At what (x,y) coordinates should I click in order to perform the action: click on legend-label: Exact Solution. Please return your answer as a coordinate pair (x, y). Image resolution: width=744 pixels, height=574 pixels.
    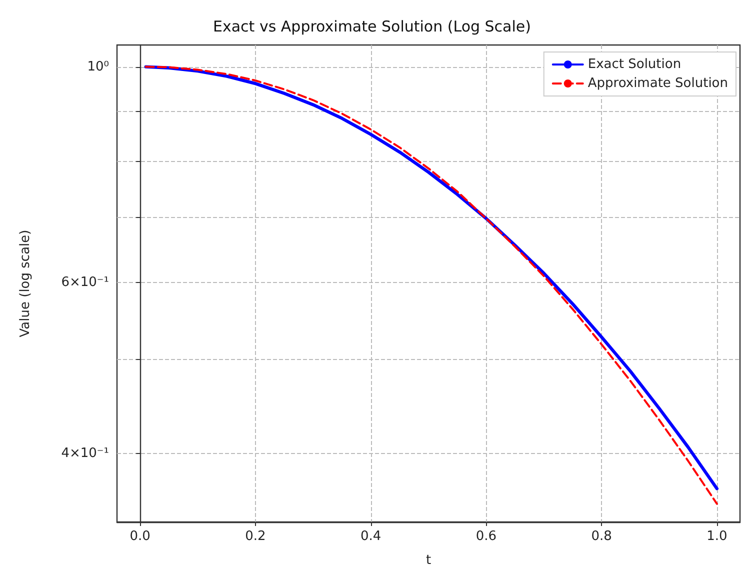
    Looking at the image, I should click on (635, 64).